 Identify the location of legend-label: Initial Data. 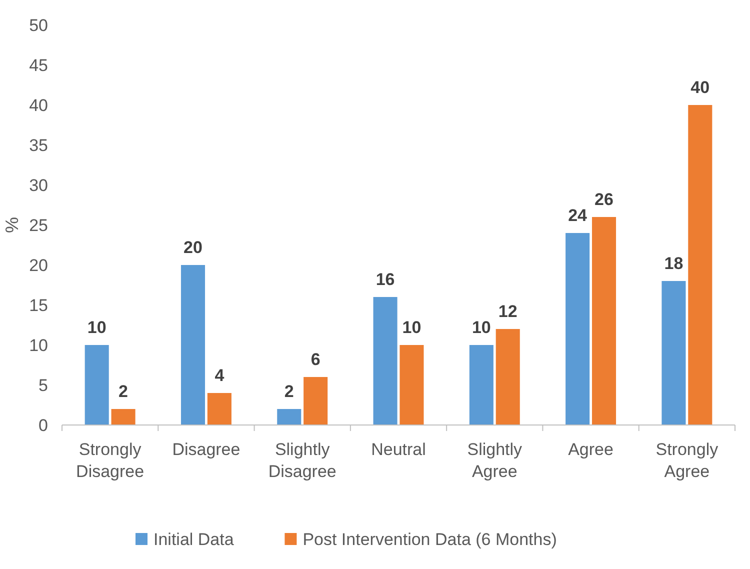
(194, 539).